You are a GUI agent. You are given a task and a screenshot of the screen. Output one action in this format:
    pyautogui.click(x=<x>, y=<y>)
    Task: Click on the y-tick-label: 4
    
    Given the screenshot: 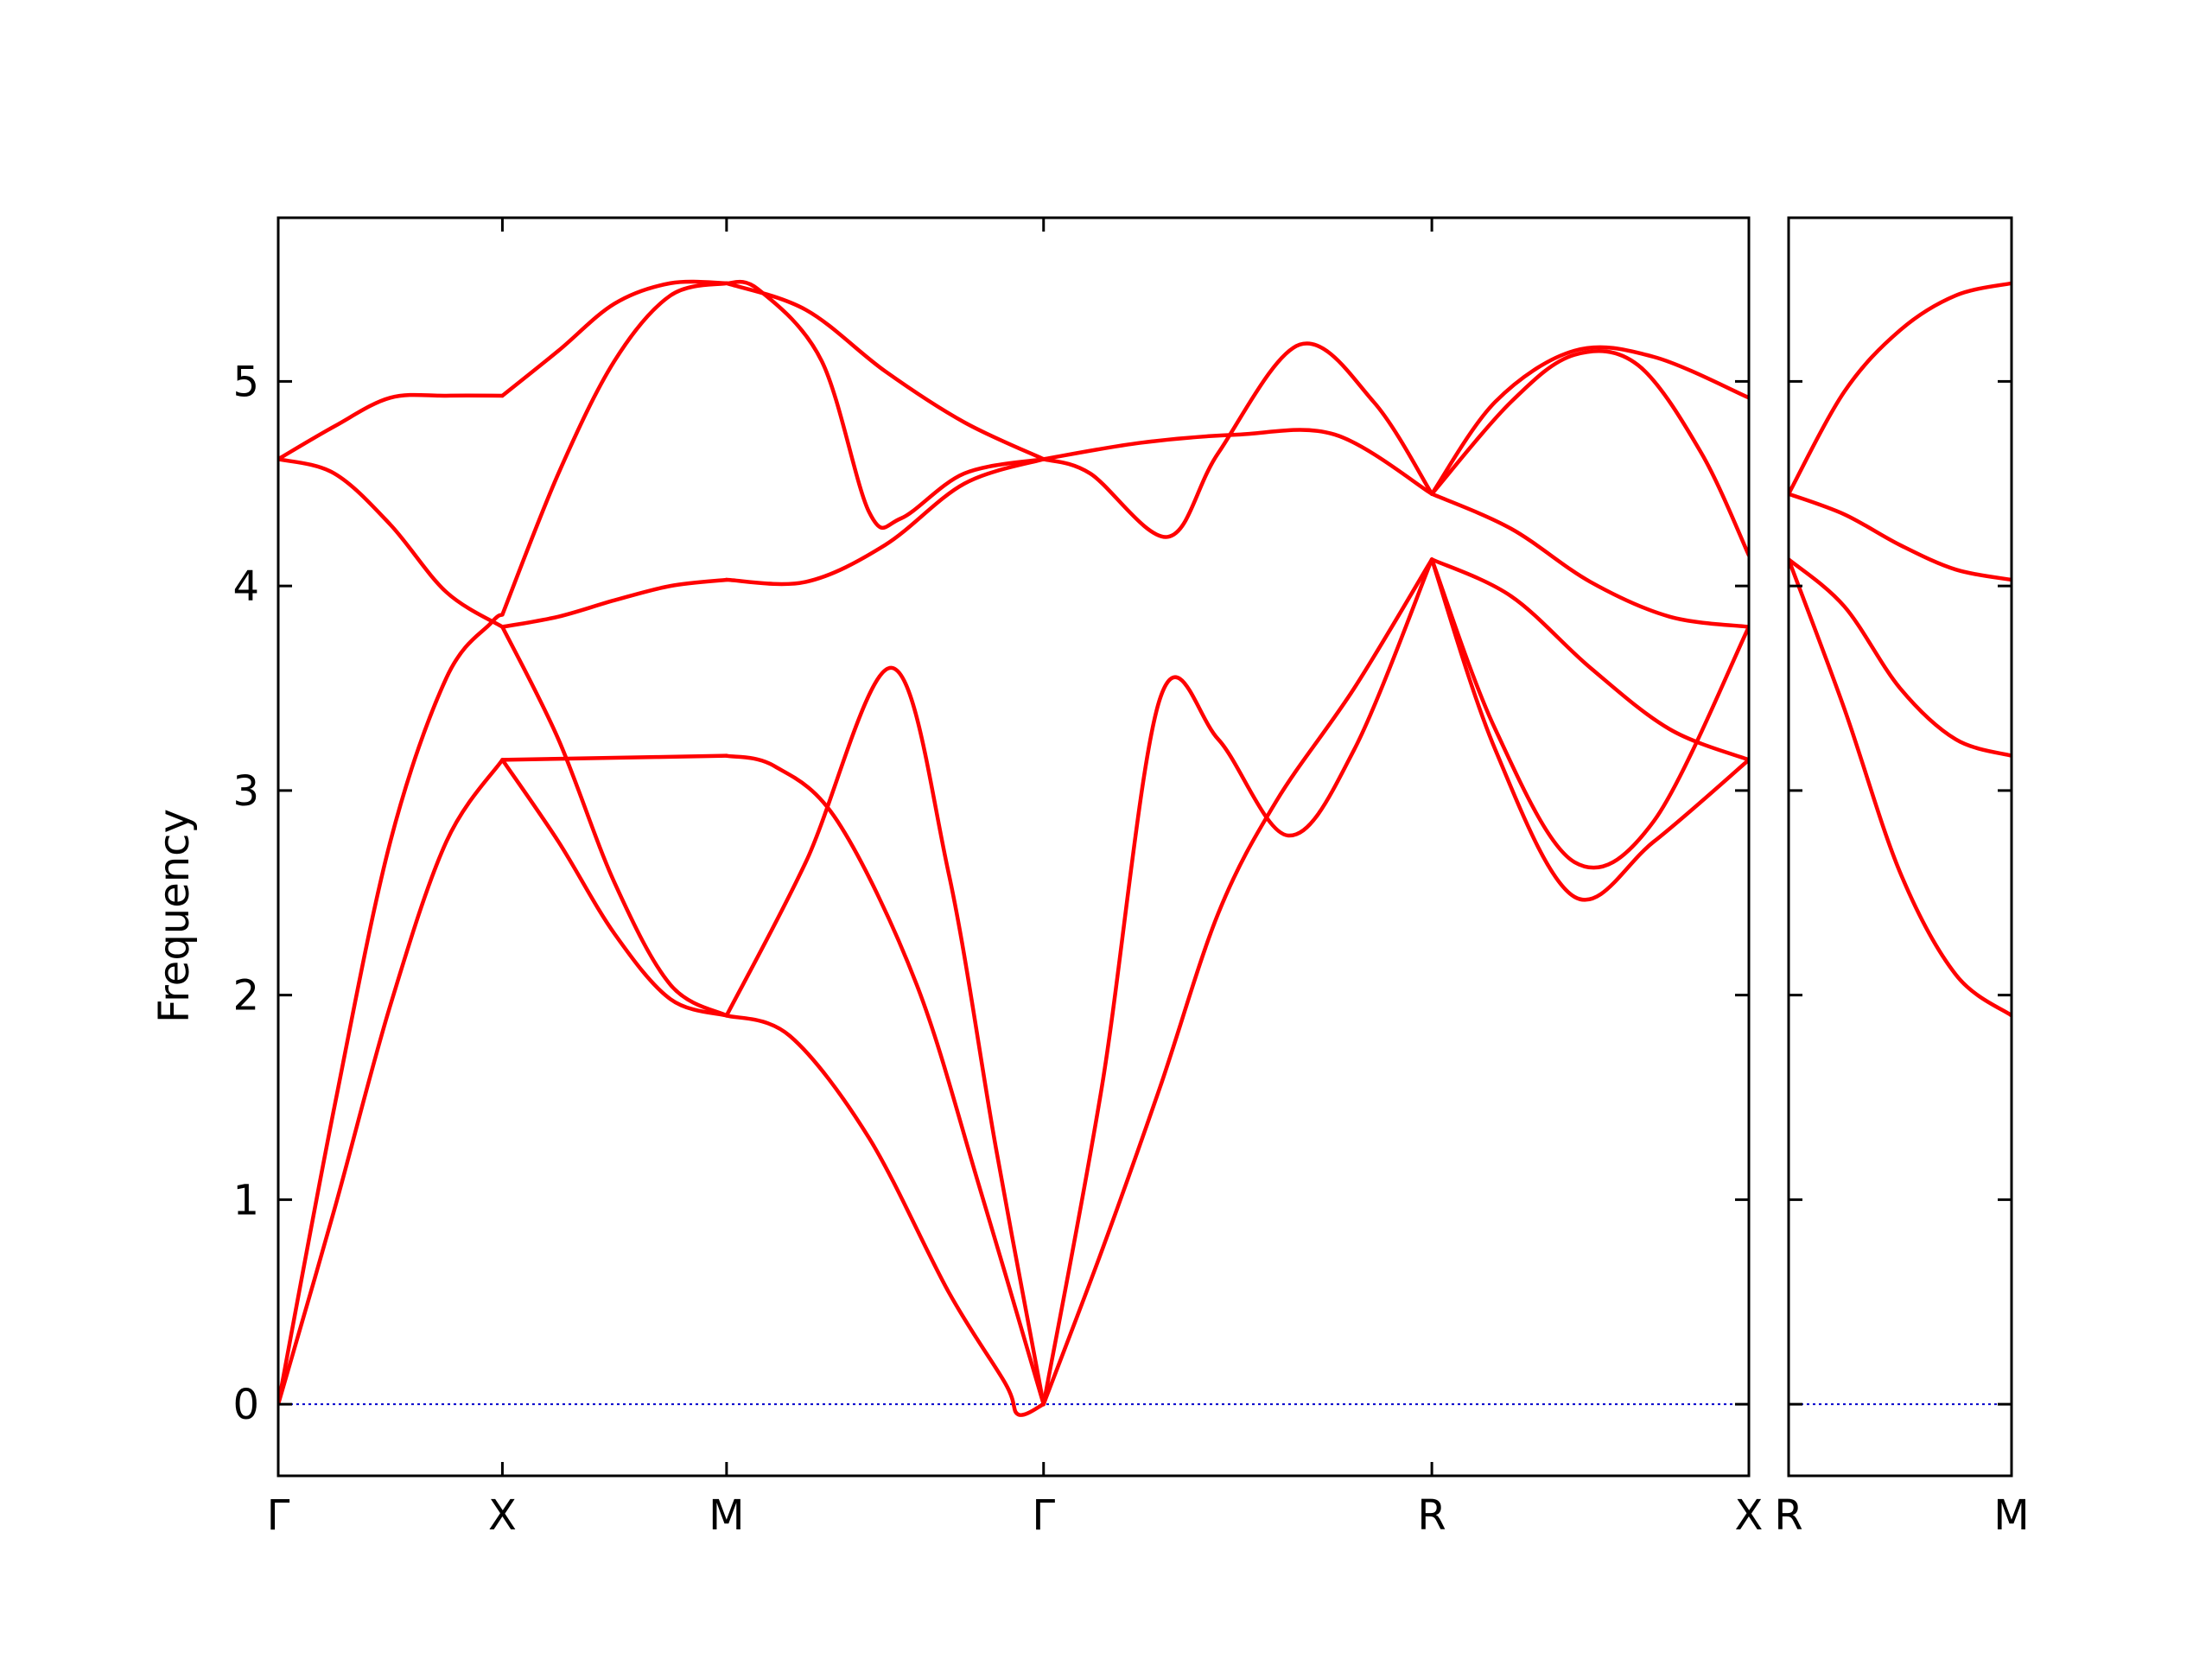 What is the action you would take?
    pyautogui.click(x=245, y=587)
    